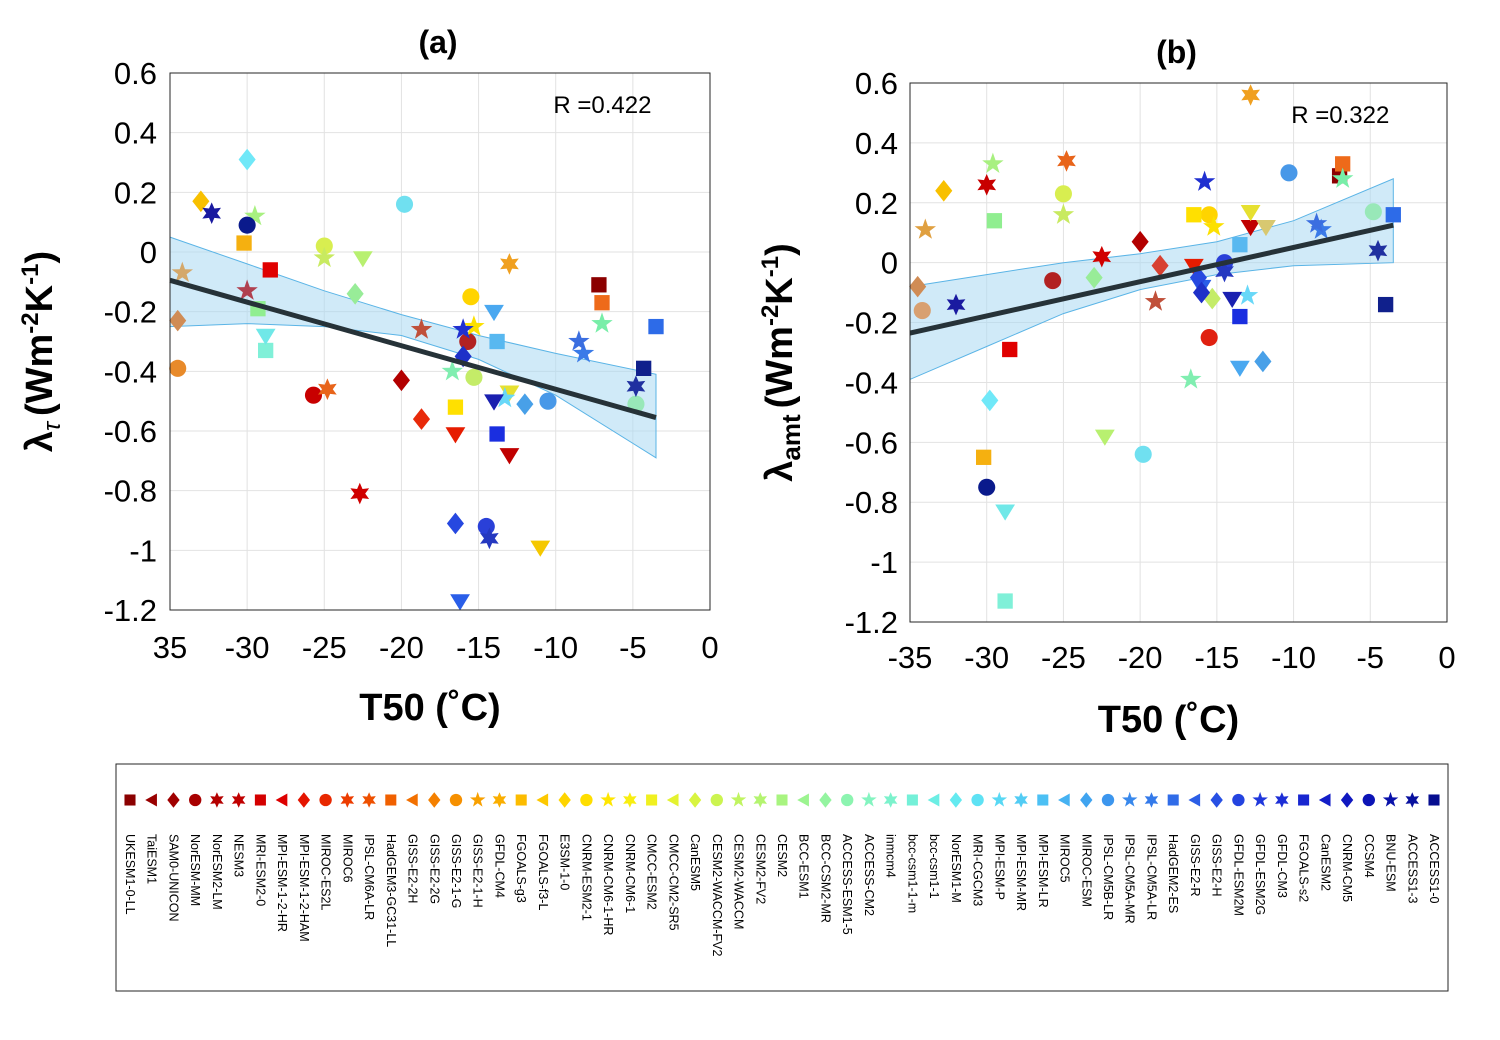  Describe the element at coordinates (40, 298) in the screenshot. I see `y-axis-label-mid-a: K` at that location.